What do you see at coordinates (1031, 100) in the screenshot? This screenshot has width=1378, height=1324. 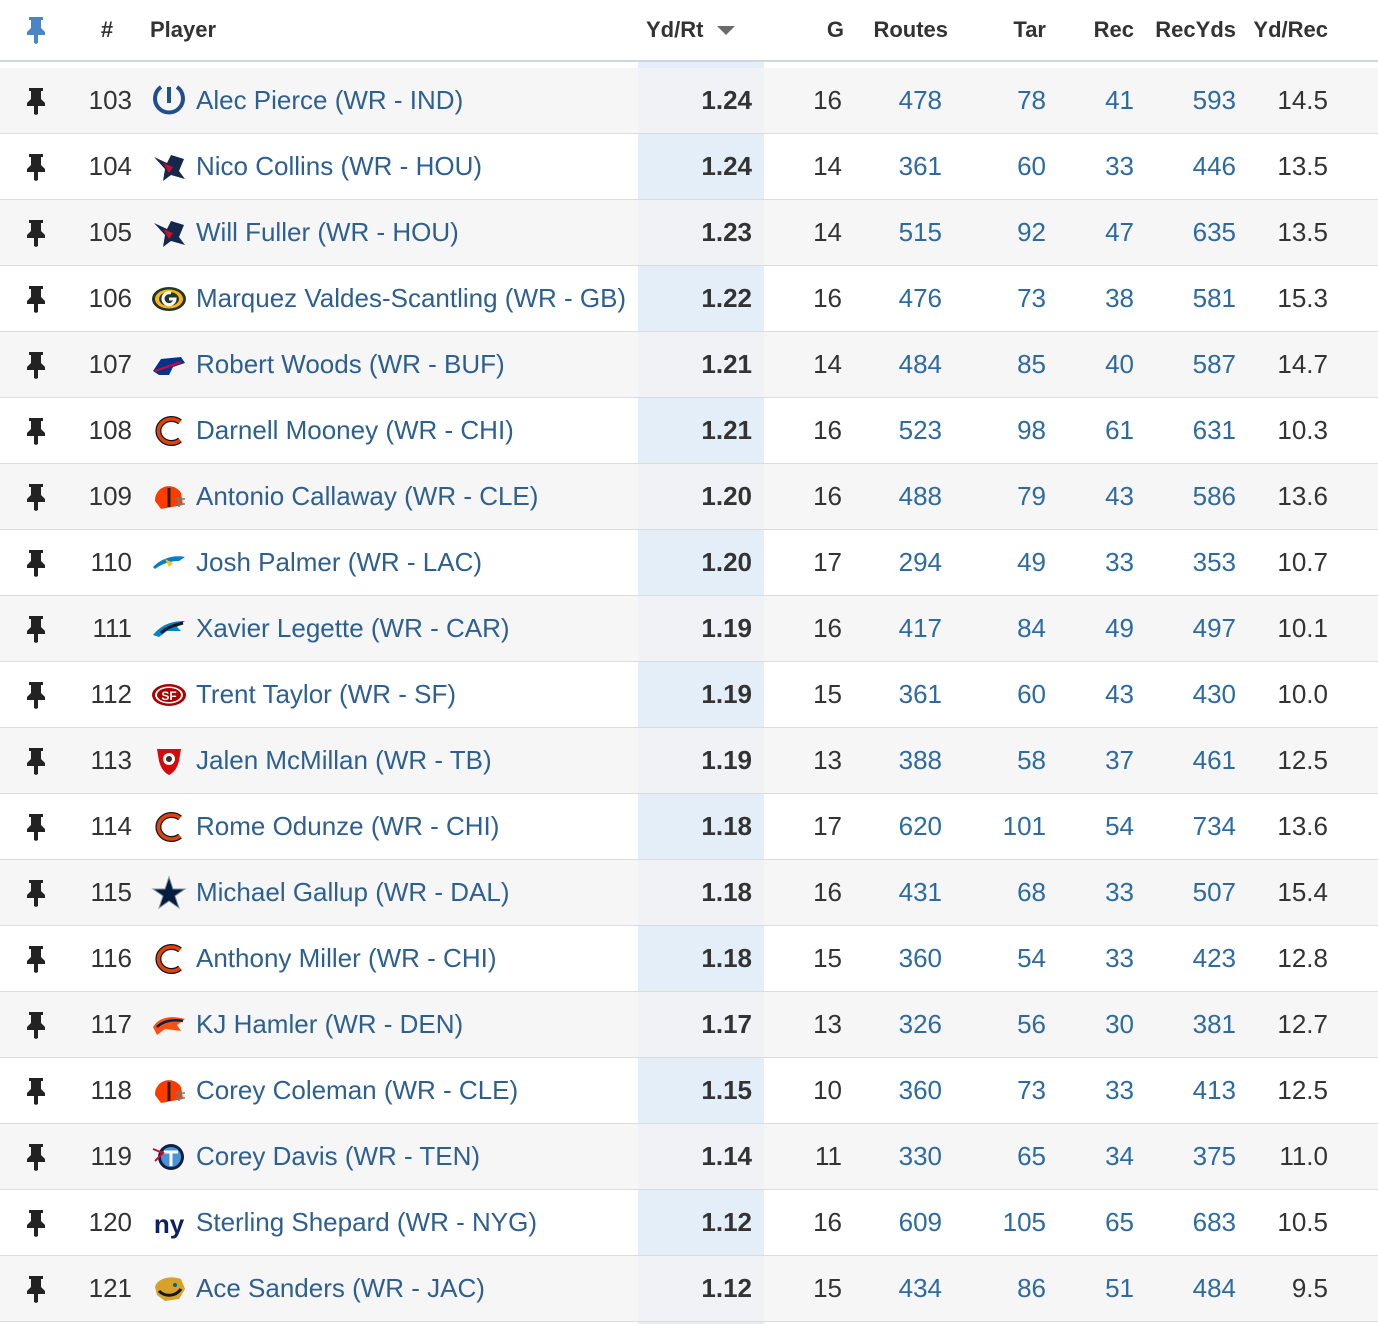 I see `targets-cell: 78` at bounding box center [1031, 100].